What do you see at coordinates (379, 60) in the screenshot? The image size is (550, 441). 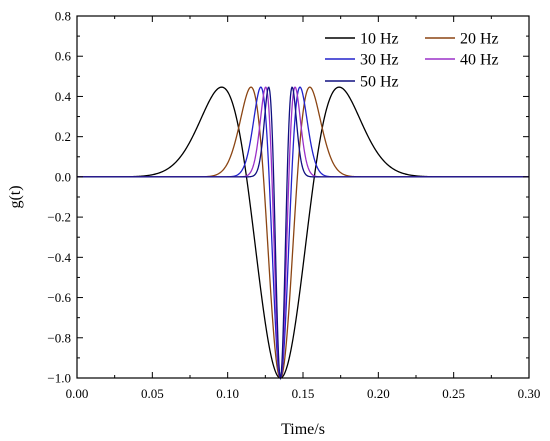 I see `legend-label: 30 Hz` at bounding box center [379, 60].